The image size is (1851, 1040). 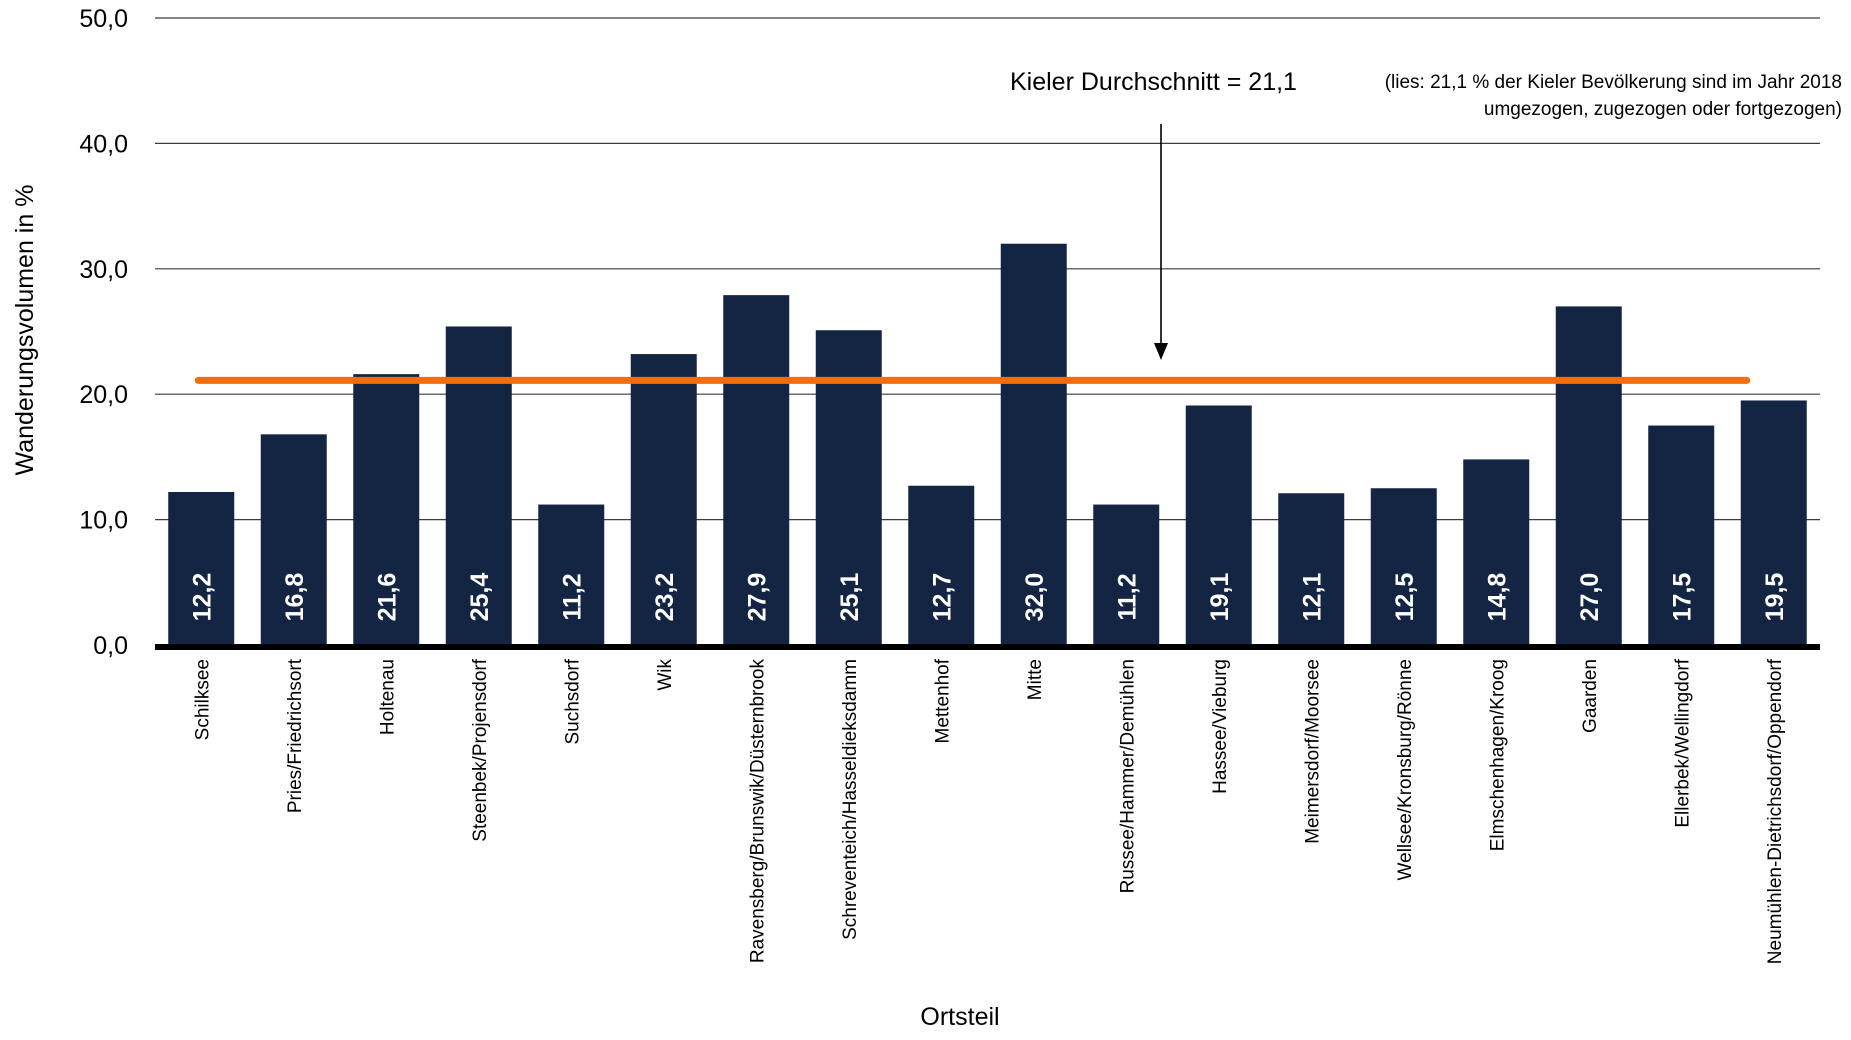 I want to click on x-tick-label: Mettenhof, so click(x=942, y=700).